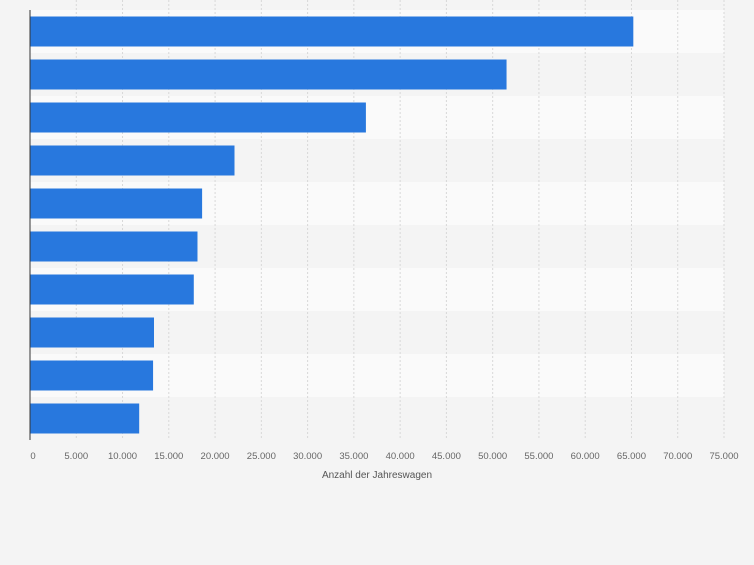  I want to click on x-tick-label: 40.000, so click(400, 456).